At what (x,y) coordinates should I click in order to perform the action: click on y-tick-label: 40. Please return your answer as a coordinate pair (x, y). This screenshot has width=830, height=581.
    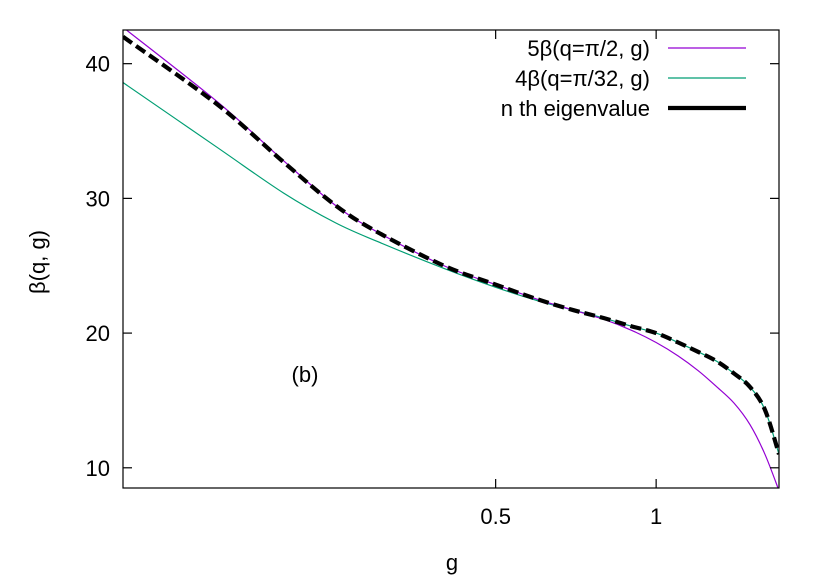
    Looking at the image, I should click on (98, 64).